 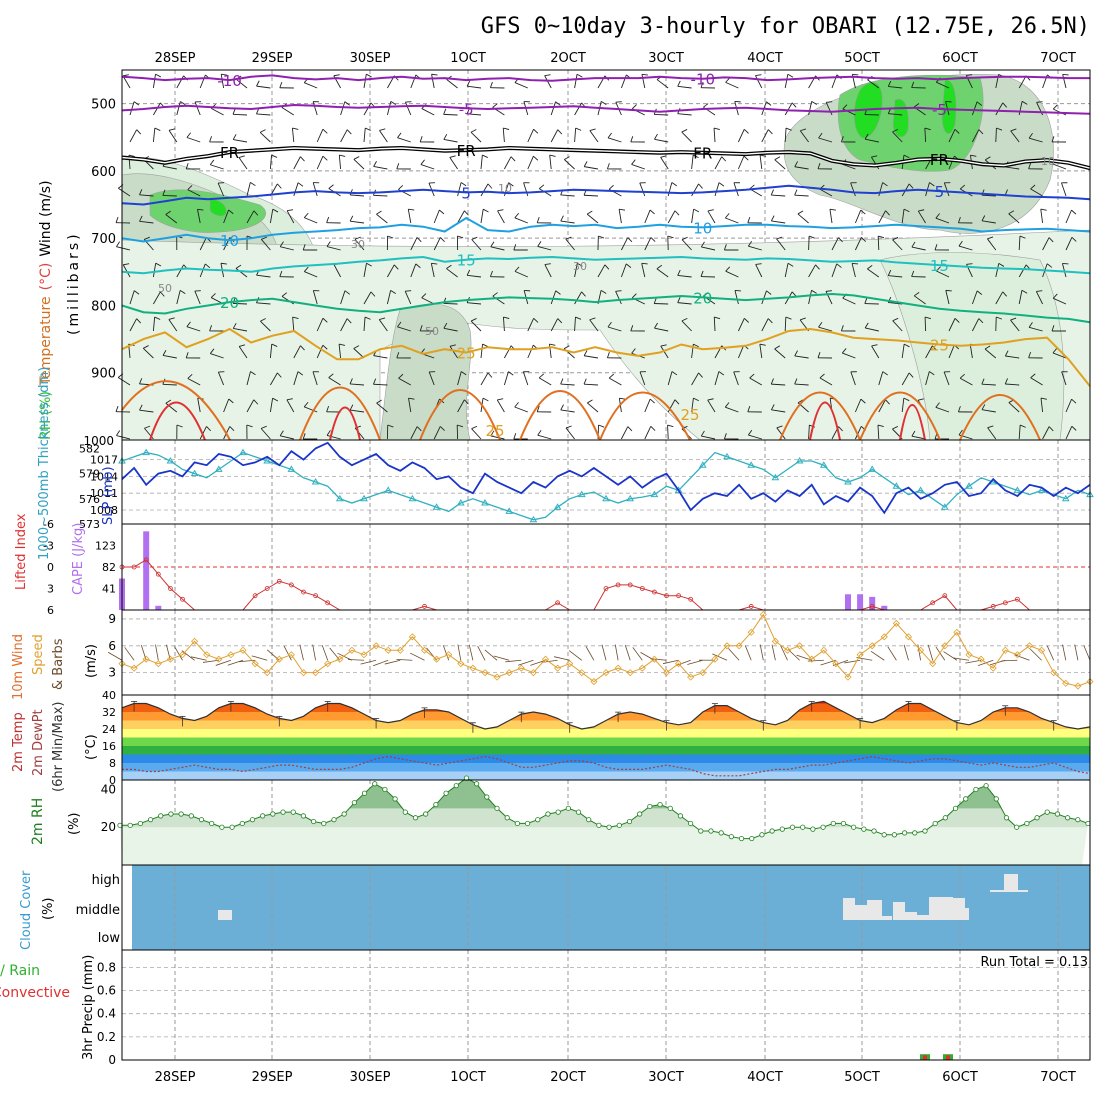 I want to click on isotherm-label: 20, so click(x=702, y=298).